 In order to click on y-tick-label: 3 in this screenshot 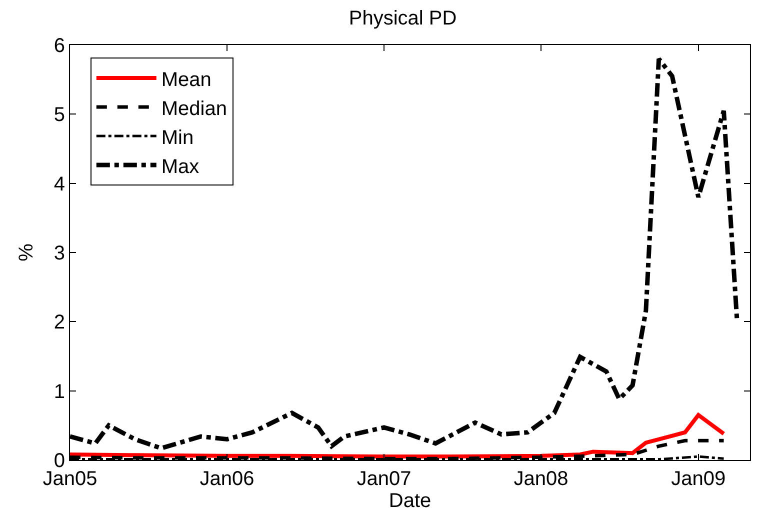, I will do `click(59, 253)`.